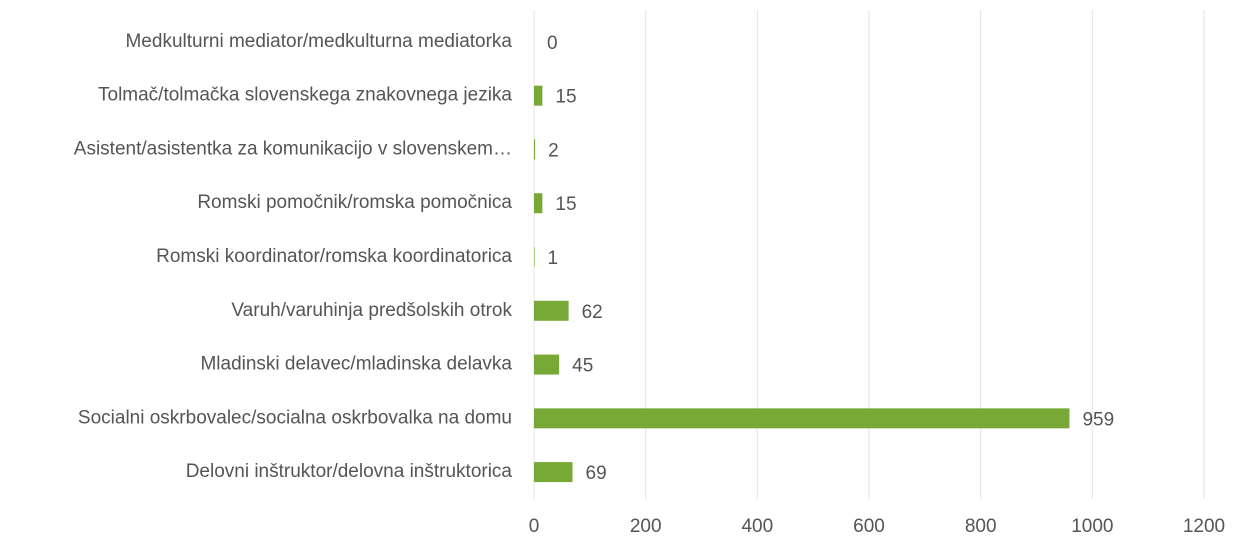 The height and width of the screenshot is (542, 1233). I want to click on data-label: 1, so click(553, 258).